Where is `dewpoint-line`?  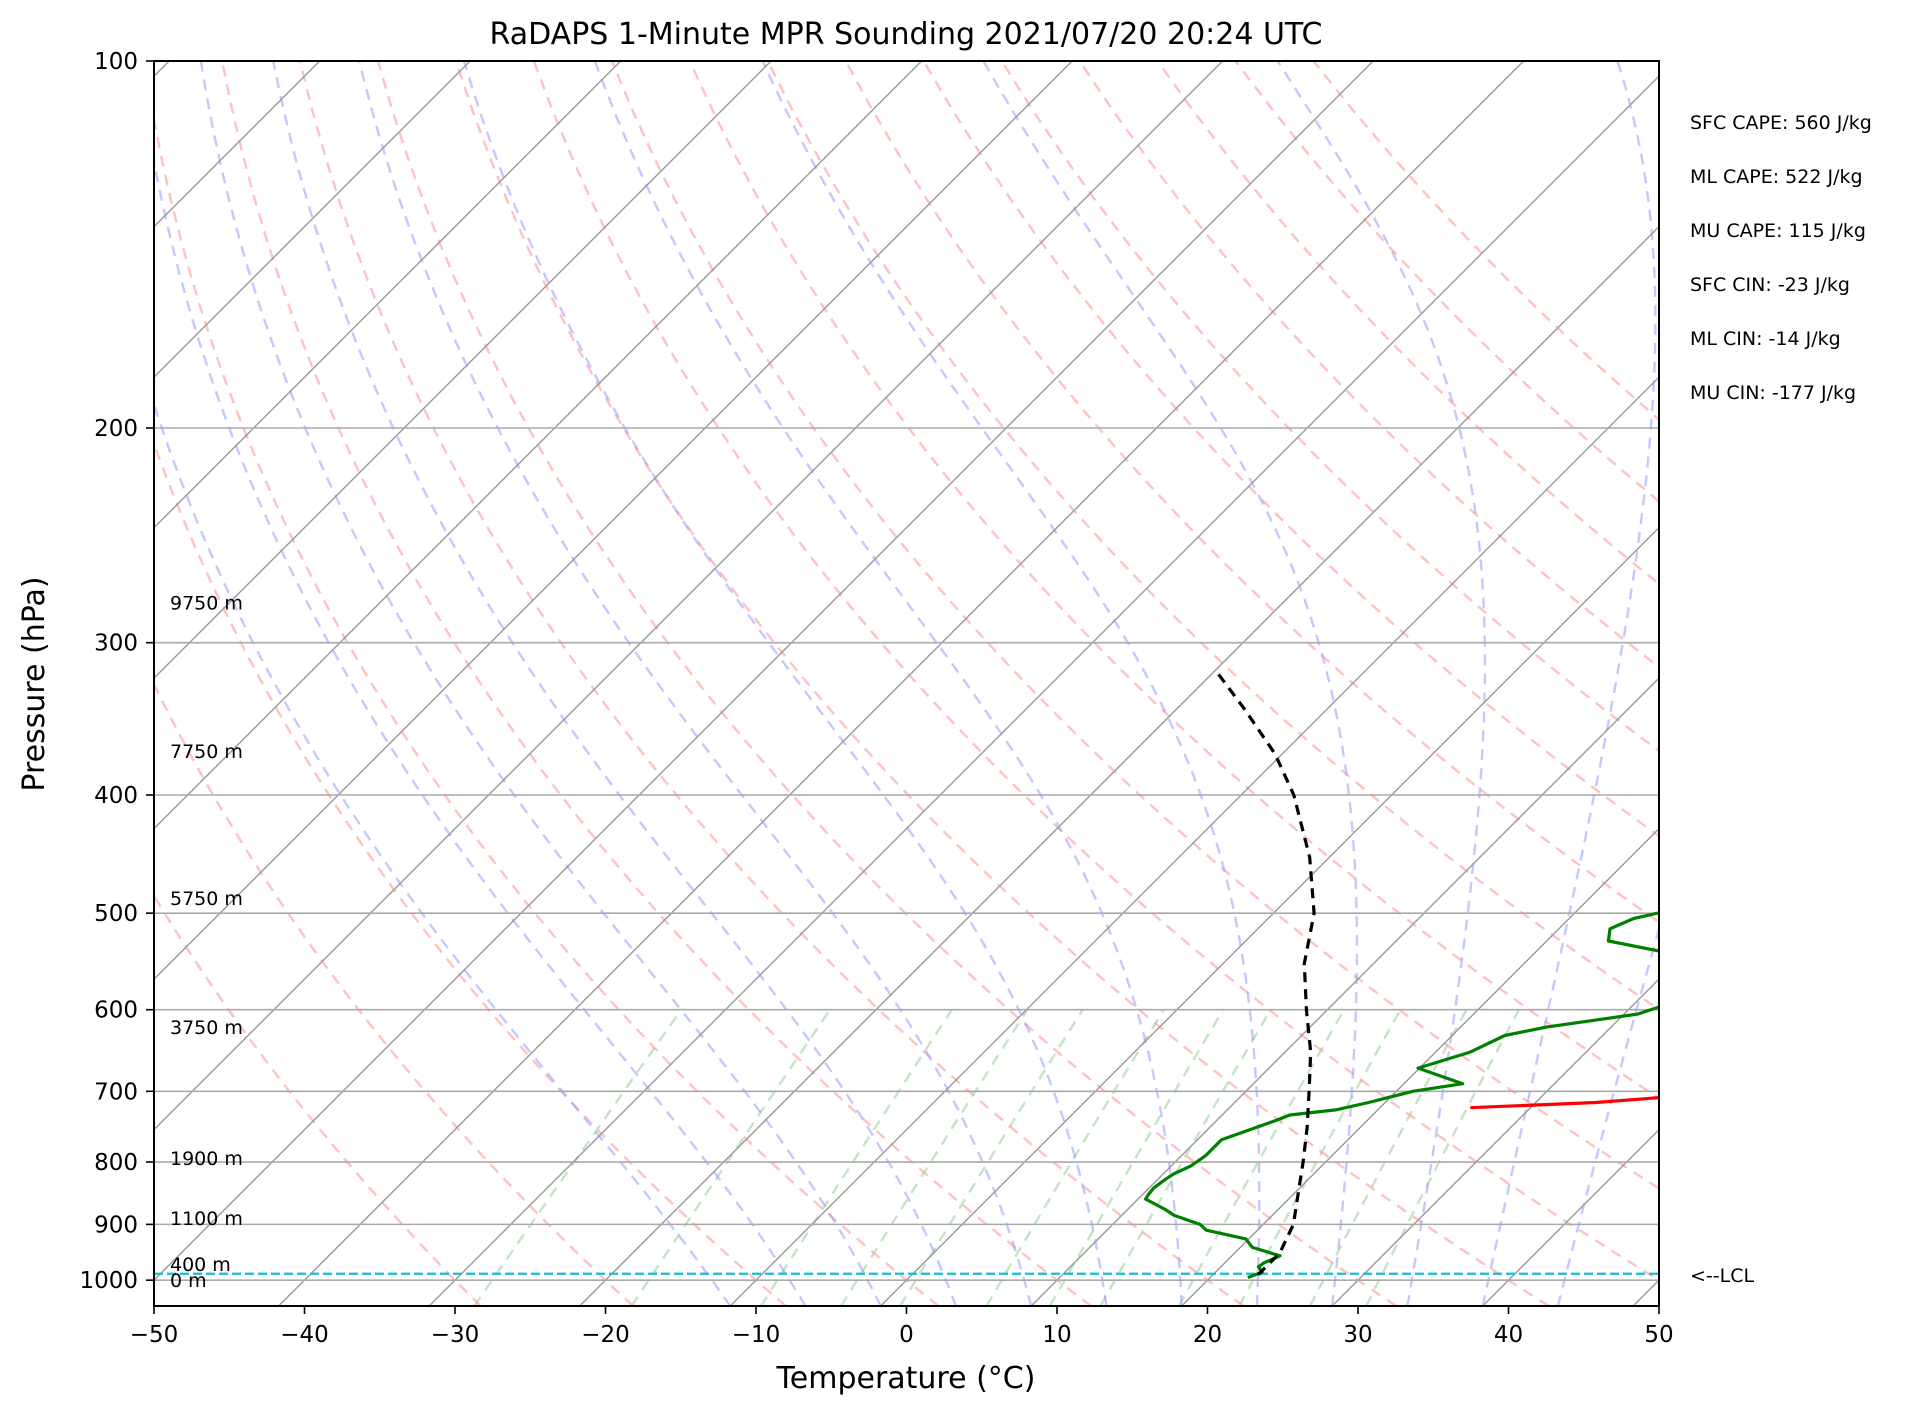
dewpoint-line is located at coordinates (1401, 1095).